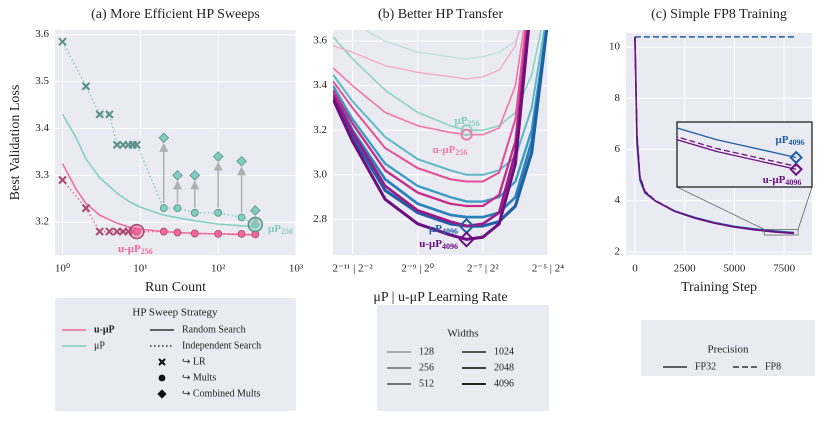 Image resolution: width=830 pixels, height=425 pixels. What do you see at coordinates (548, 269) in the screenshot?
I see `x-tick-label: 2⁻⁵ | 2⁴` at bounding box center [548, 269].